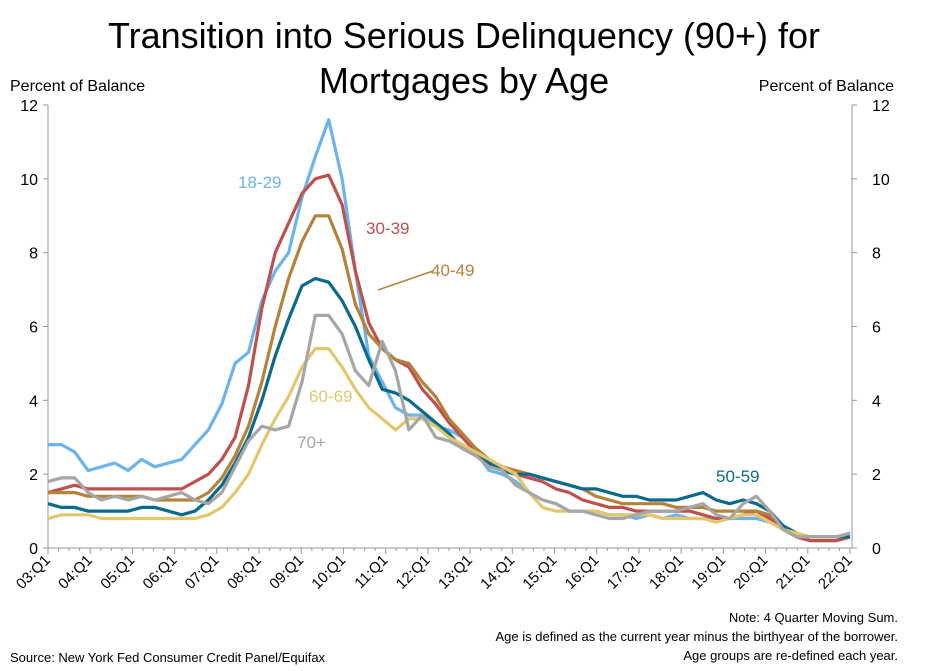 This screenshot has width=928, height=671. I want to click on x-tick-label: 22:Q1, so click(835, 572).